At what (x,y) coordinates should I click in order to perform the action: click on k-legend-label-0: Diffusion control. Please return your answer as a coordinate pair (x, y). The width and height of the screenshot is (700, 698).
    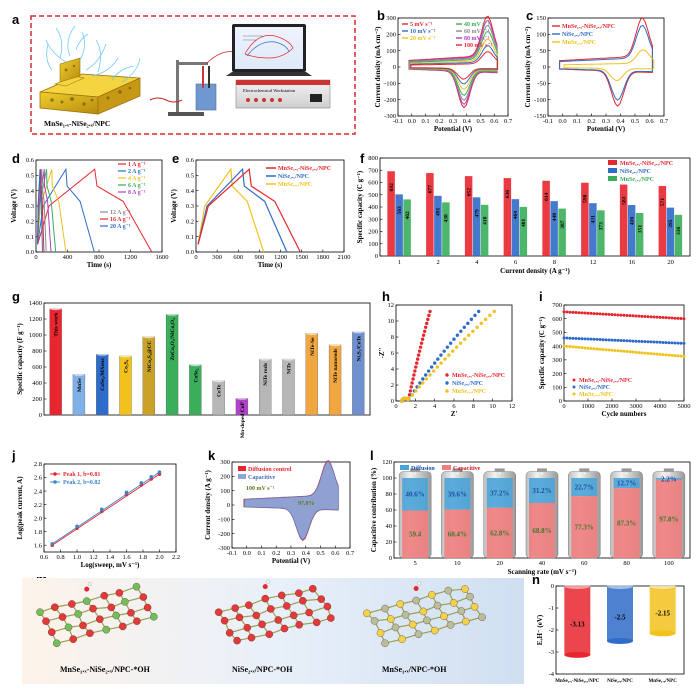
    Looking at the image, I should click on (270, 470).